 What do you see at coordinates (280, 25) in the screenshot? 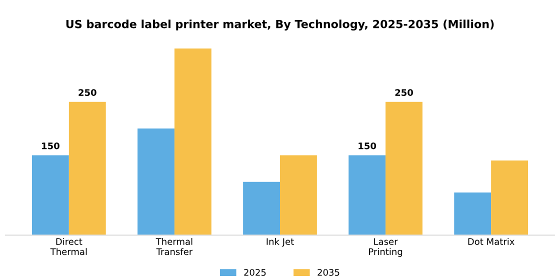
I see `chart-title: US barcode label printer market, By Technology, 2025-2035 (Million)` at bounding box center [280, 25].